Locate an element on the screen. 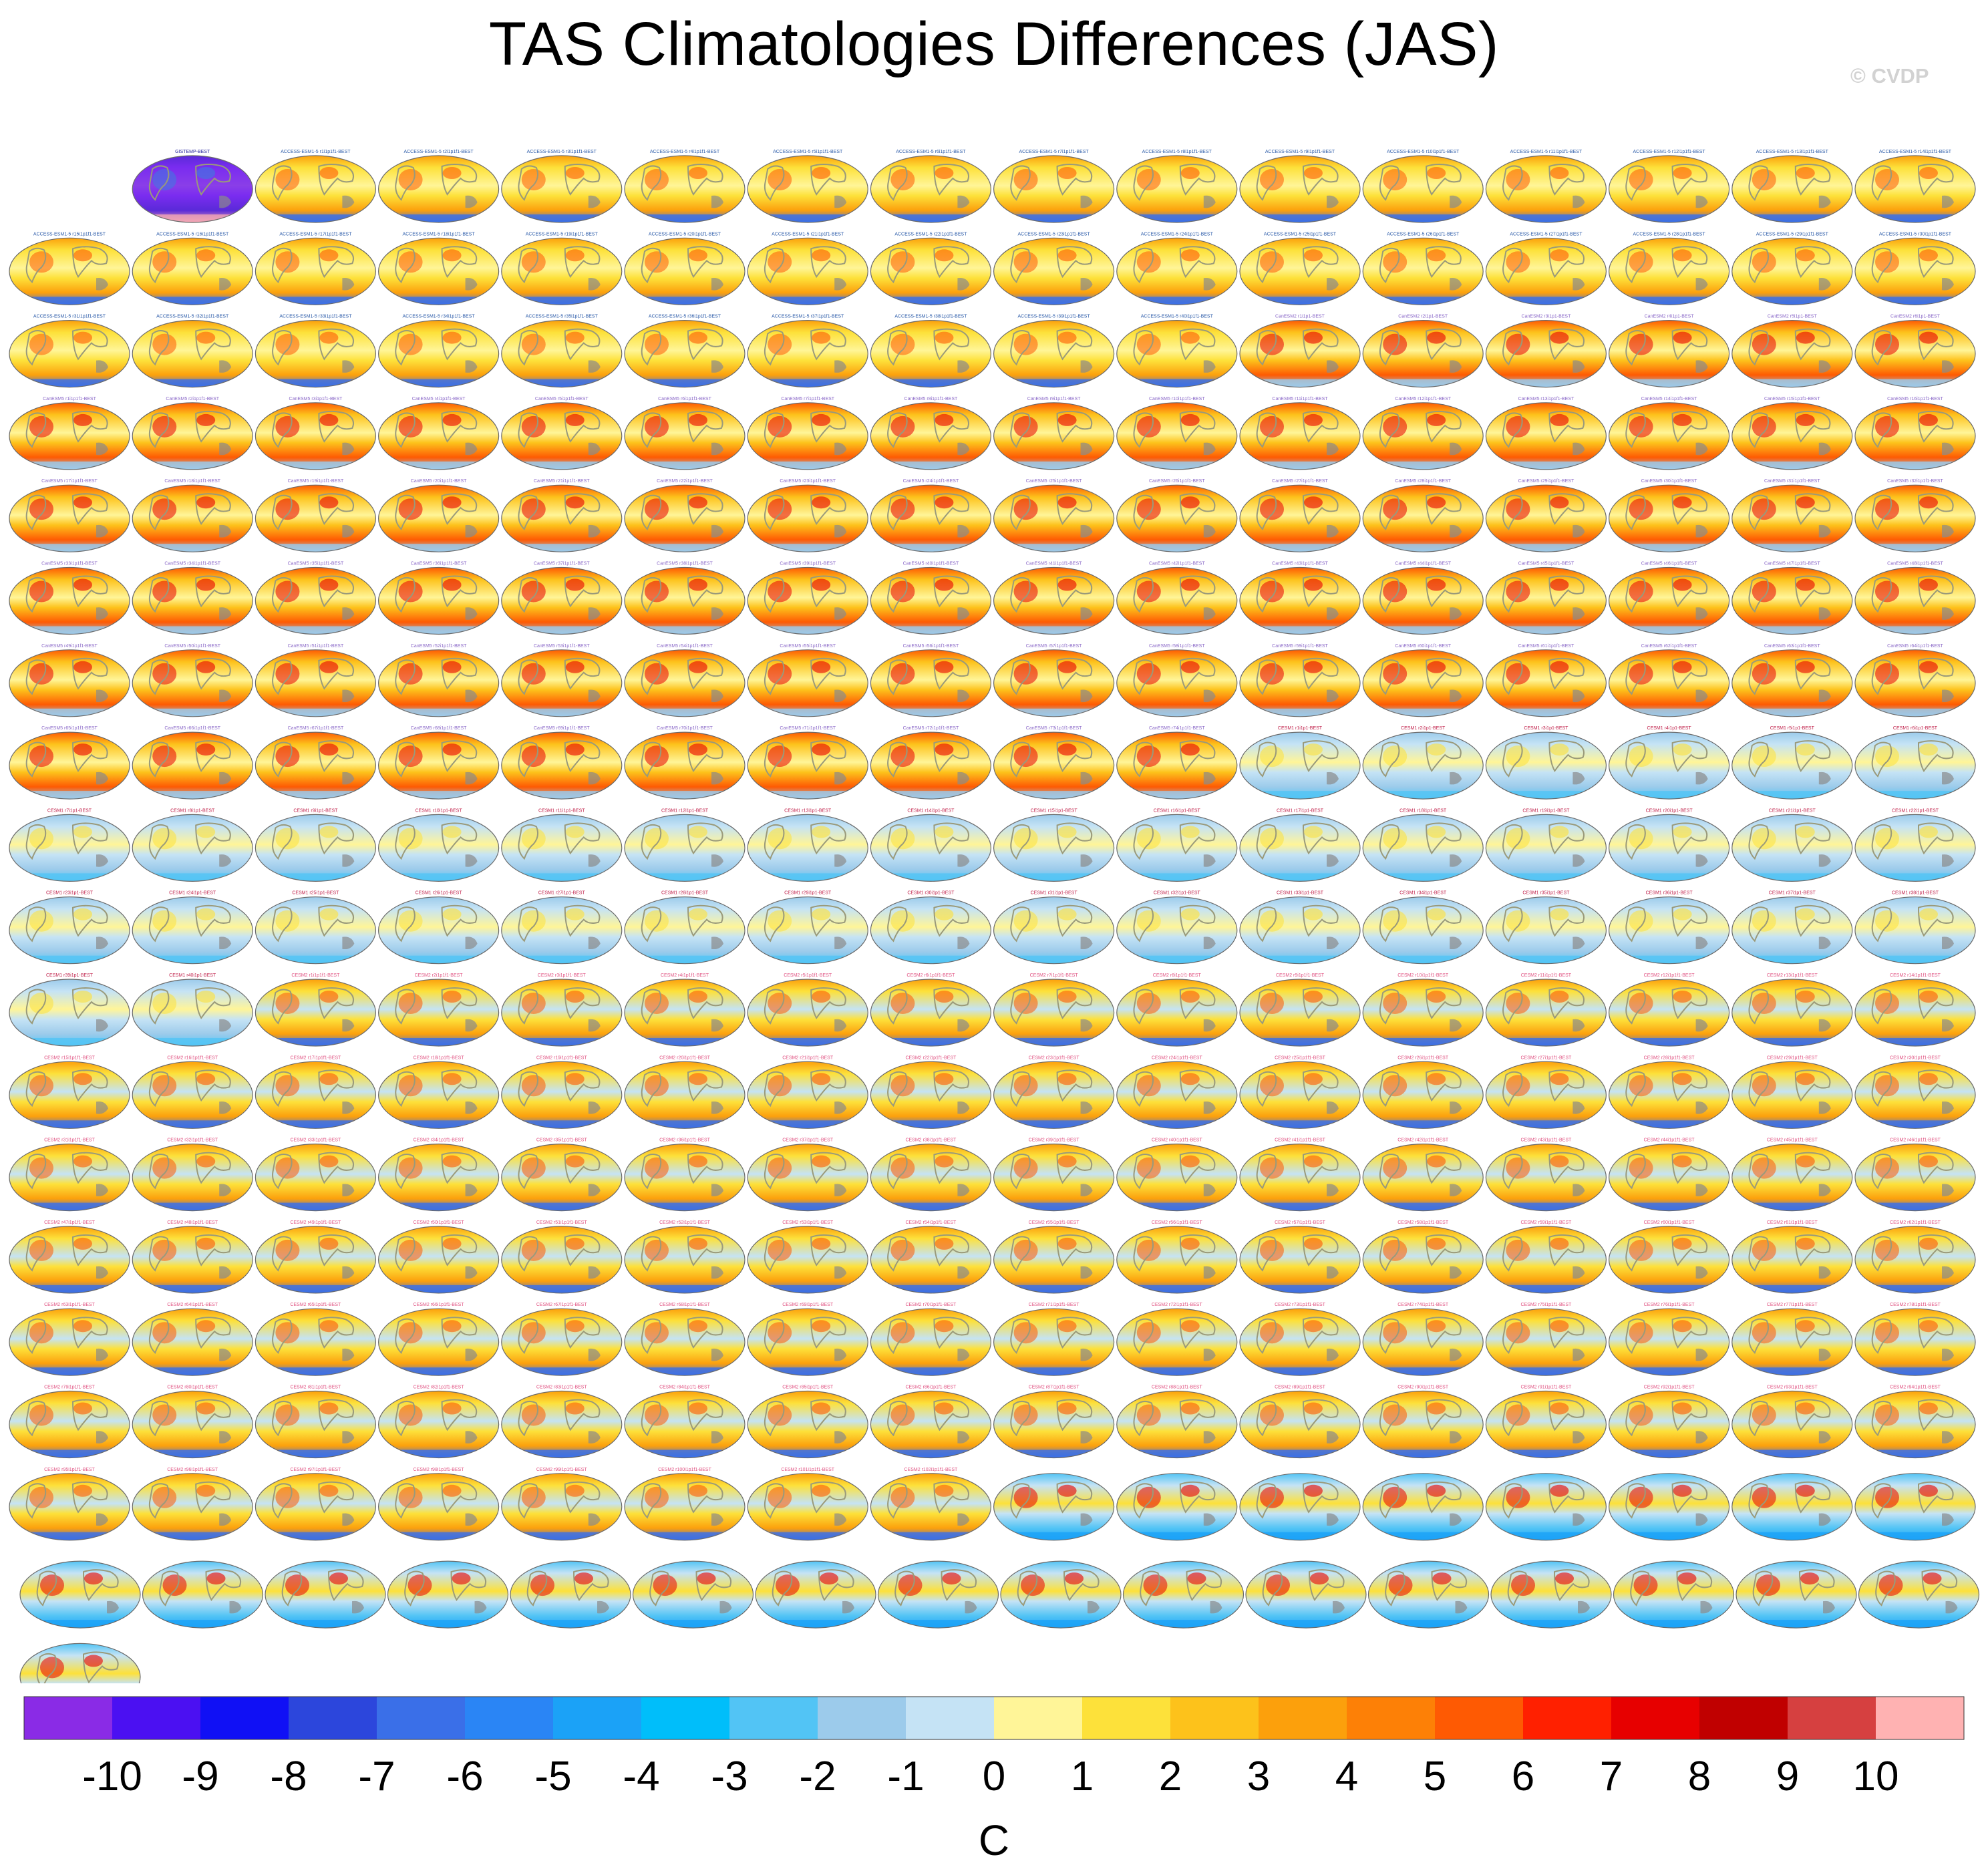 This screenshot has width=1988, height=1865. panel-label: CESM2 r68i1p1f1-BEST is located at coordinates (685, 1305).